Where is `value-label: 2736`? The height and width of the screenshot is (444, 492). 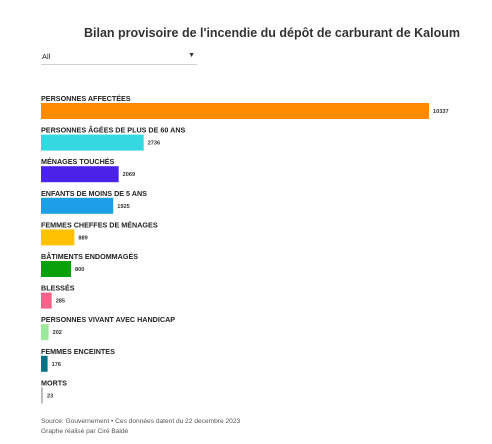
value-label: 2736 is located at coordinates (154, 144).